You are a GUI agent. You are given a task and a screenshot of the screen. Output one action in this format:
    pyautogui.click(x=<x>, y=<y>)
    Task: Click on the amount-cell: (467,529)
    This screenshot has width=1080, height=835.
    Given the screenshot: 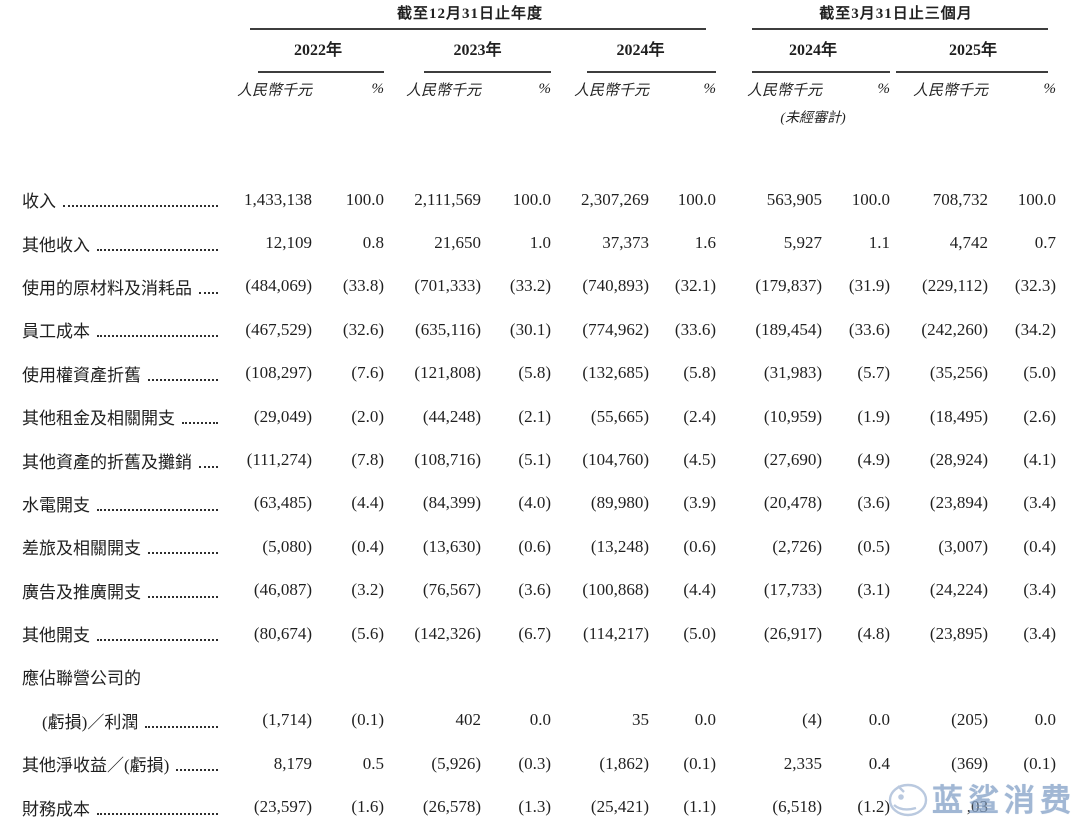 What is the action you would take?
    pyautogui.click(x=278, y=329)
    